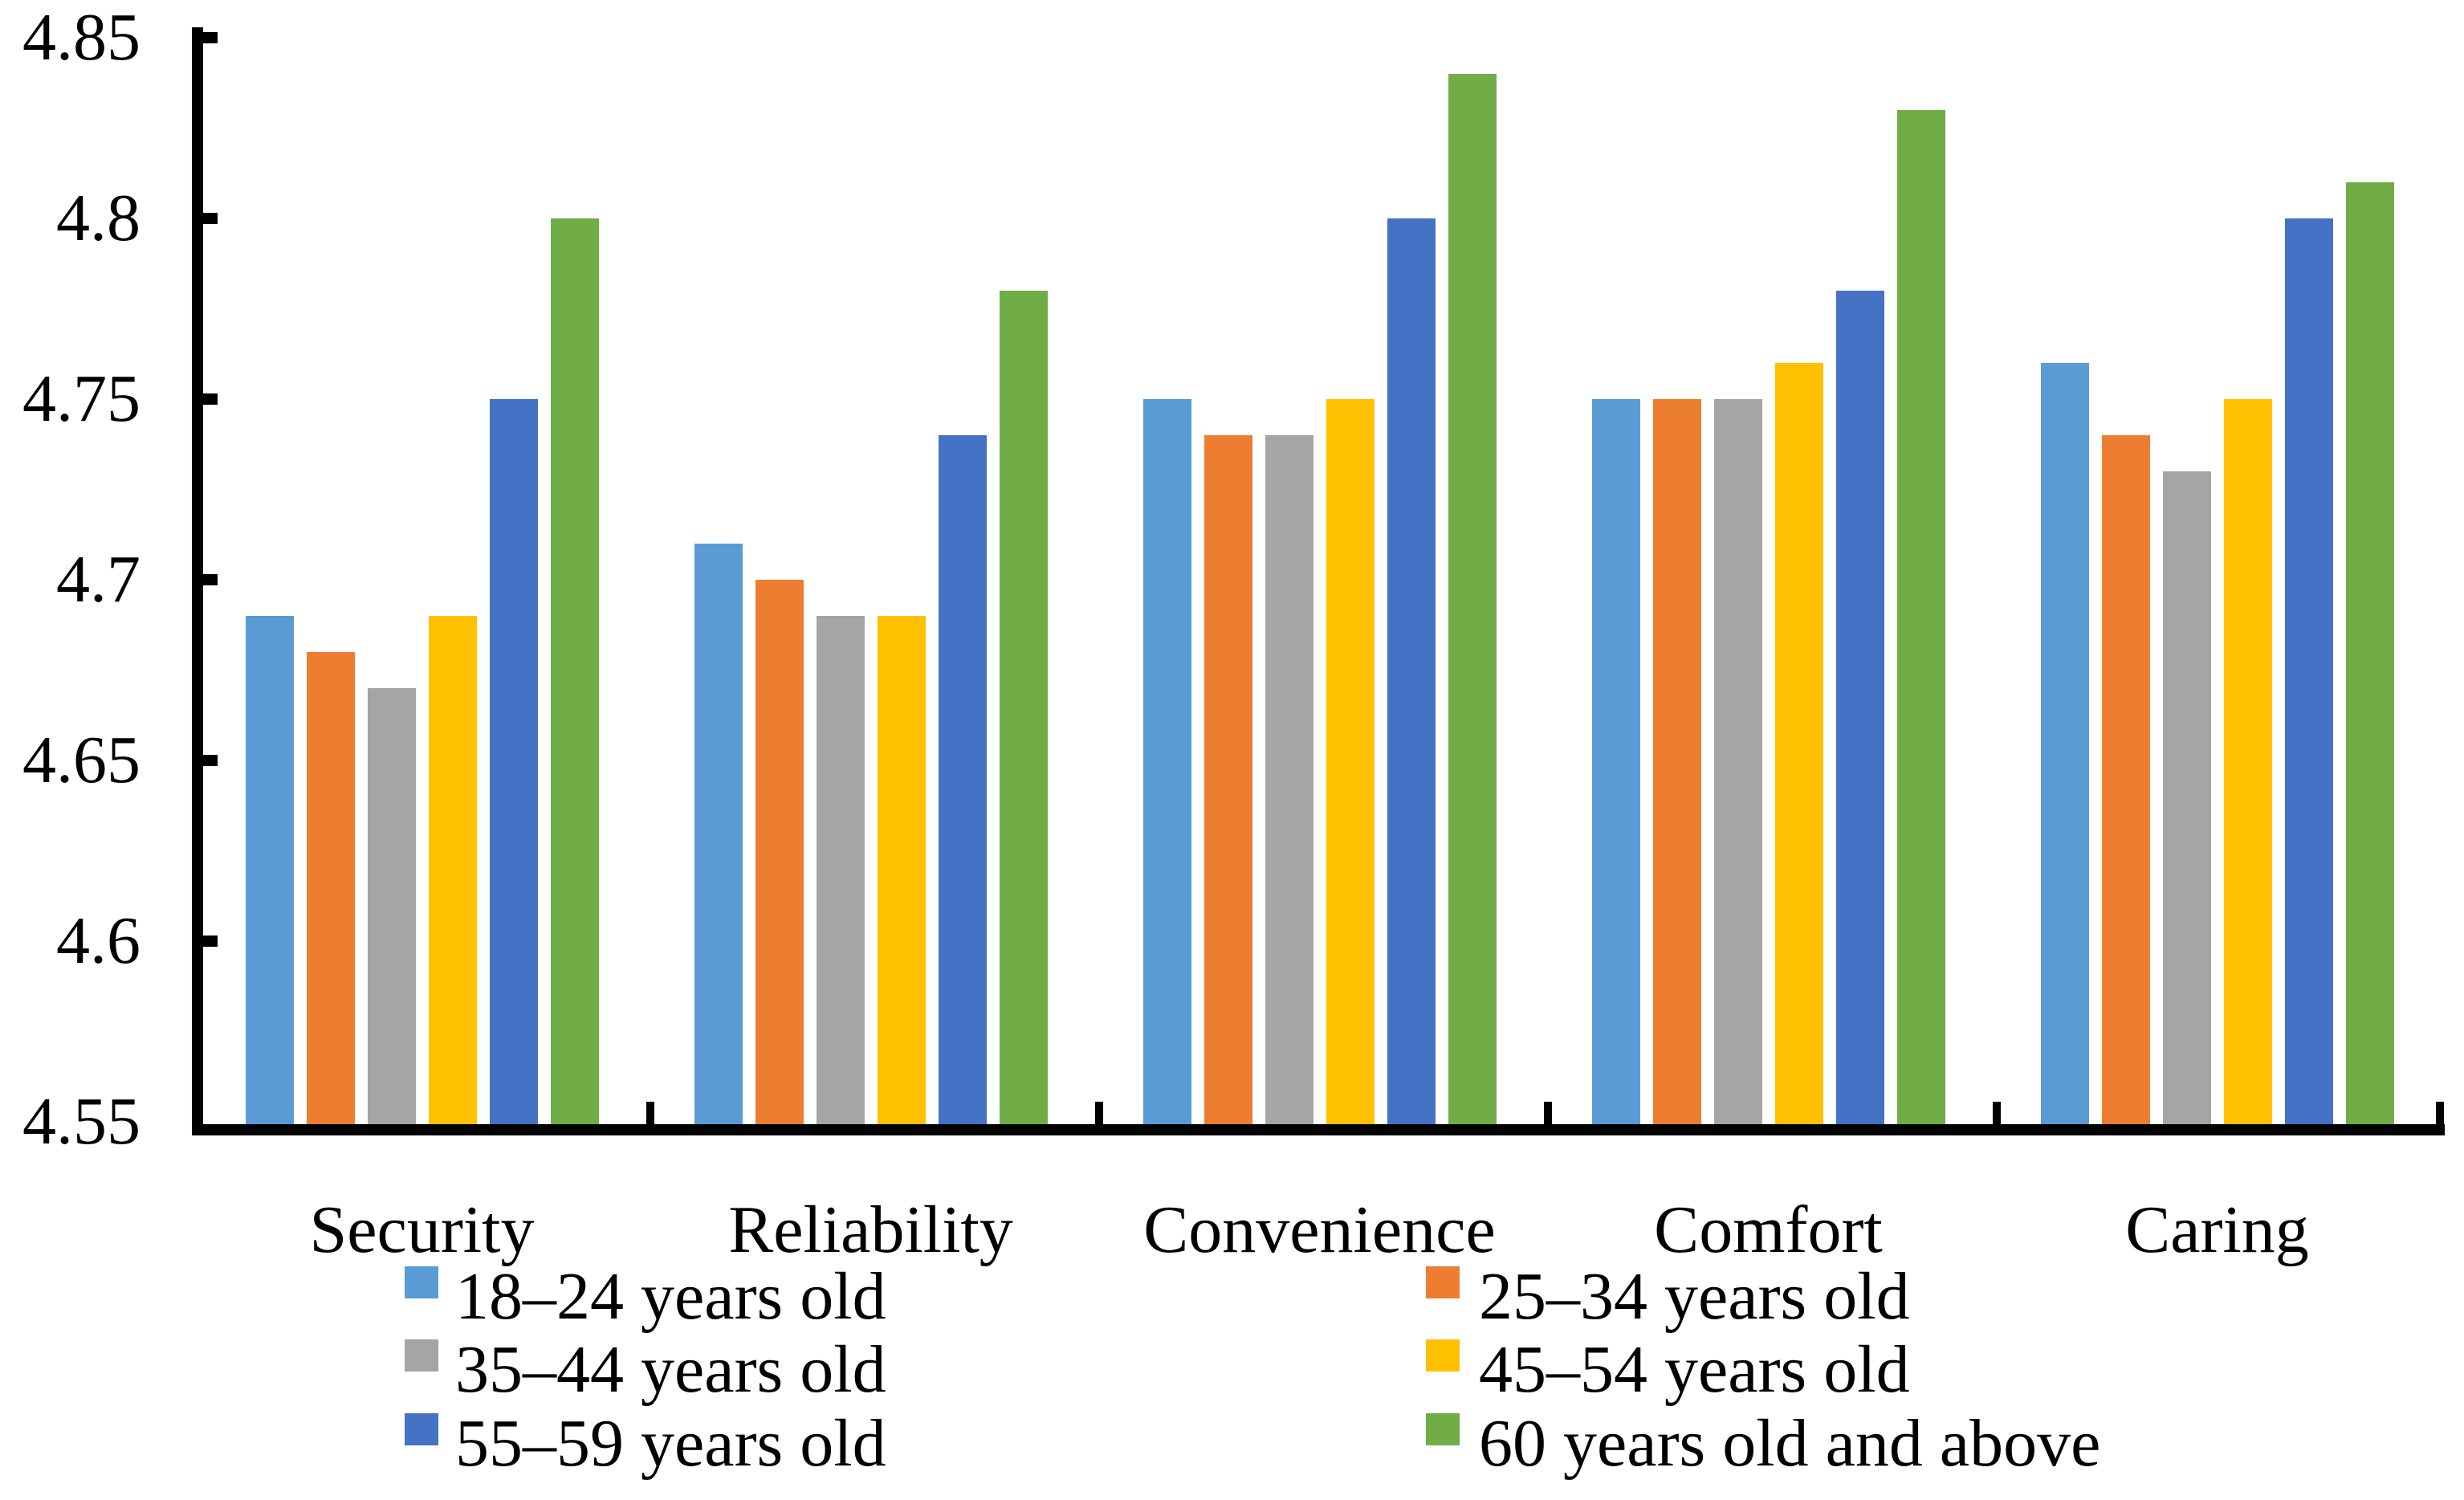 This screenshot has width=2464, height=1500. I want to click on category-label: Caring, so click(2217, 1229).